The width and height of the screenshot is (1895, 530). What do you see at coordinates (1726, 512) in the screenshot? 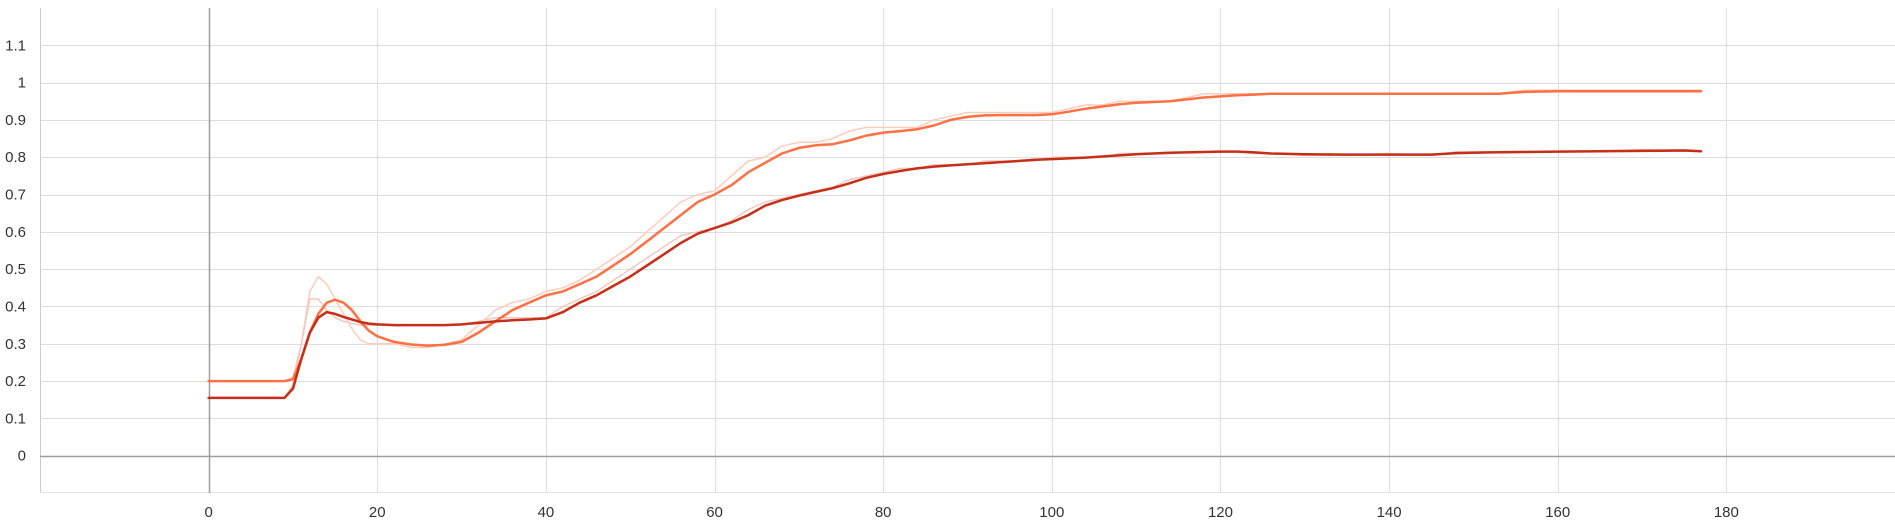
I see `x-tick-label: 180` at bounding box center [1726, 512].